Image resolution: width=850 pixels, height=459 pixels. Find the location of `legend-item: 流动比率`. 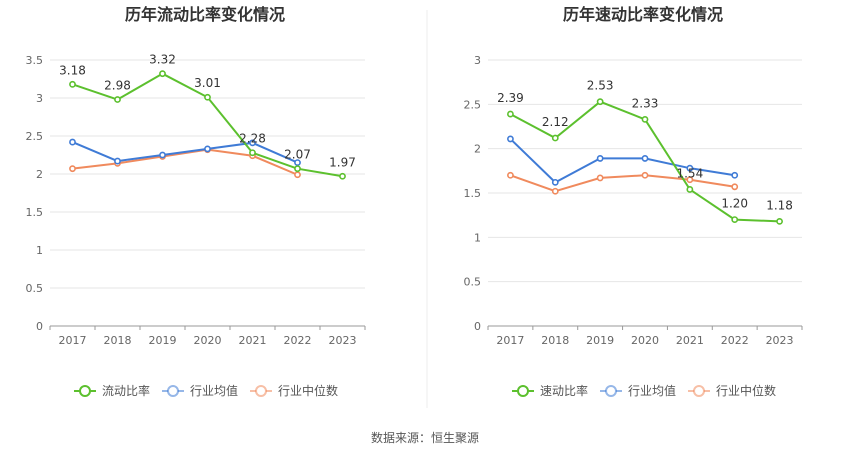

legend-item: 流动比率 is located at coordinates (112, 390).